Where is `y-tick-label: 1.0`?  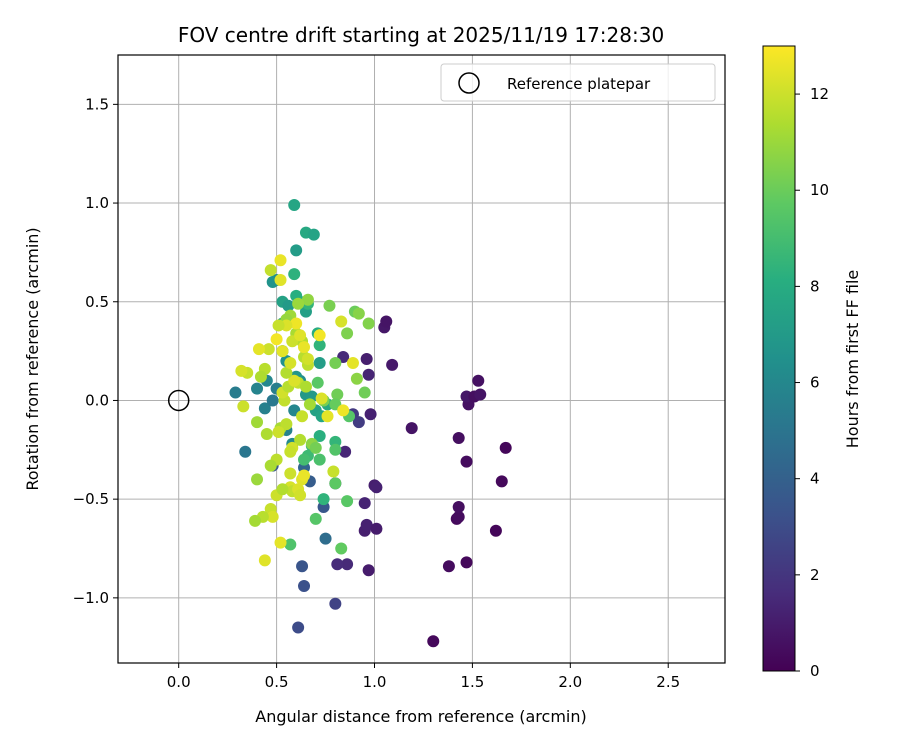
y-tick-label: 1.0 is located at coordinates (97, 203).